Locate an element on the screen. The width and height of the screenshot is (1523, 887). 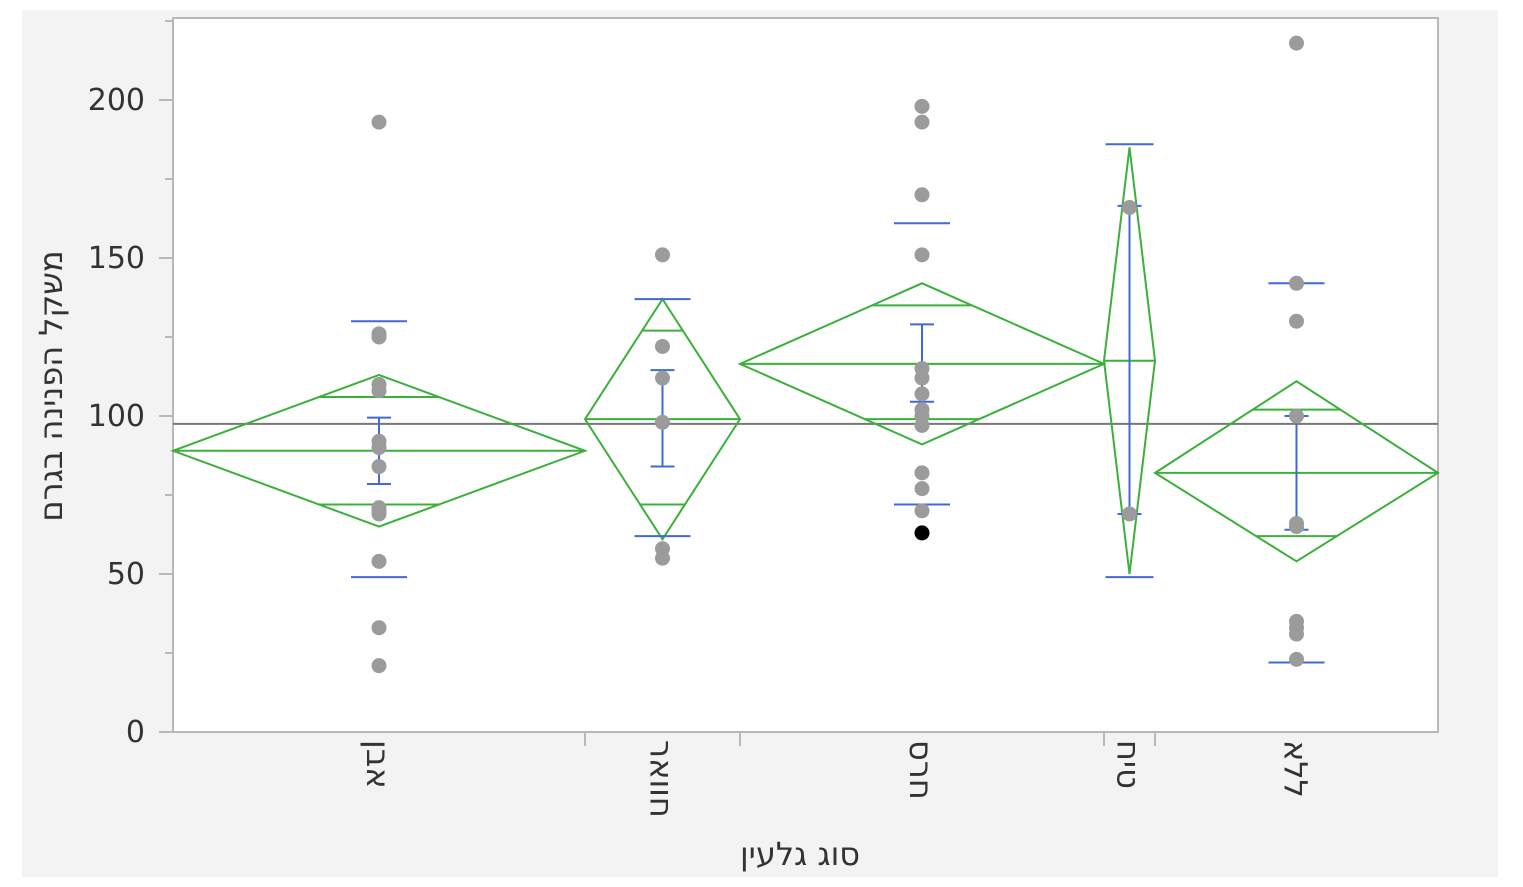
x-category-label: טיח is located at coordinates (1129, 764).